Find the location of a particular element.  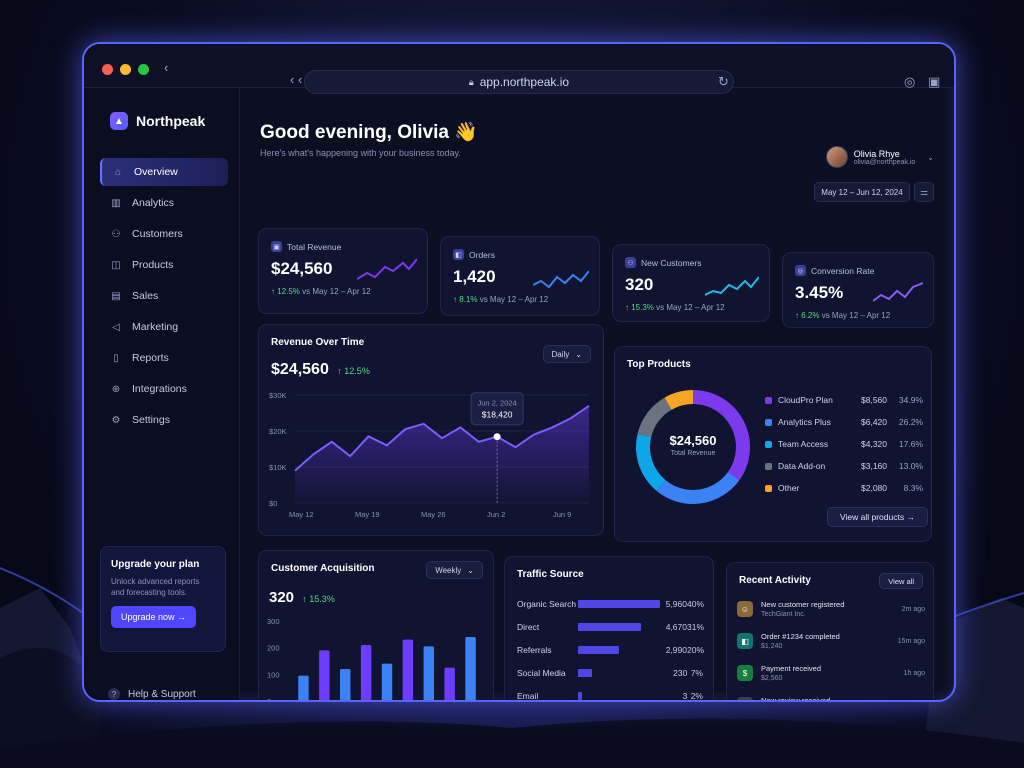

donut-center-label: Total Revenue is located at coordinates (693, 453).